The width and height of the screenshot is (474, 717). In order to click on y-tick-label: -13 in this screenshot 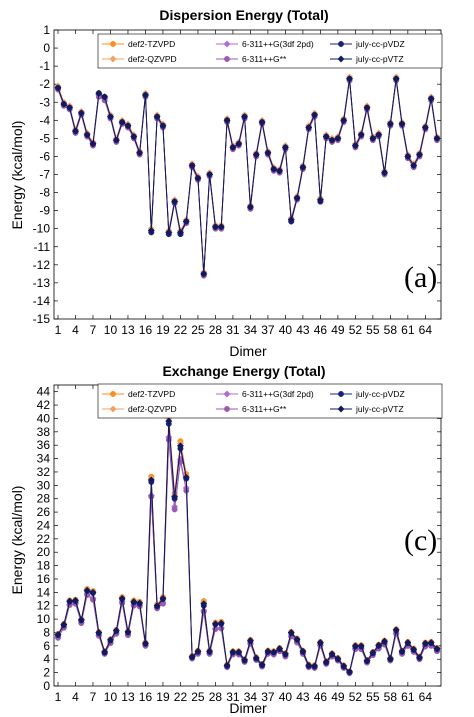, I will do `click(42, 283)`.